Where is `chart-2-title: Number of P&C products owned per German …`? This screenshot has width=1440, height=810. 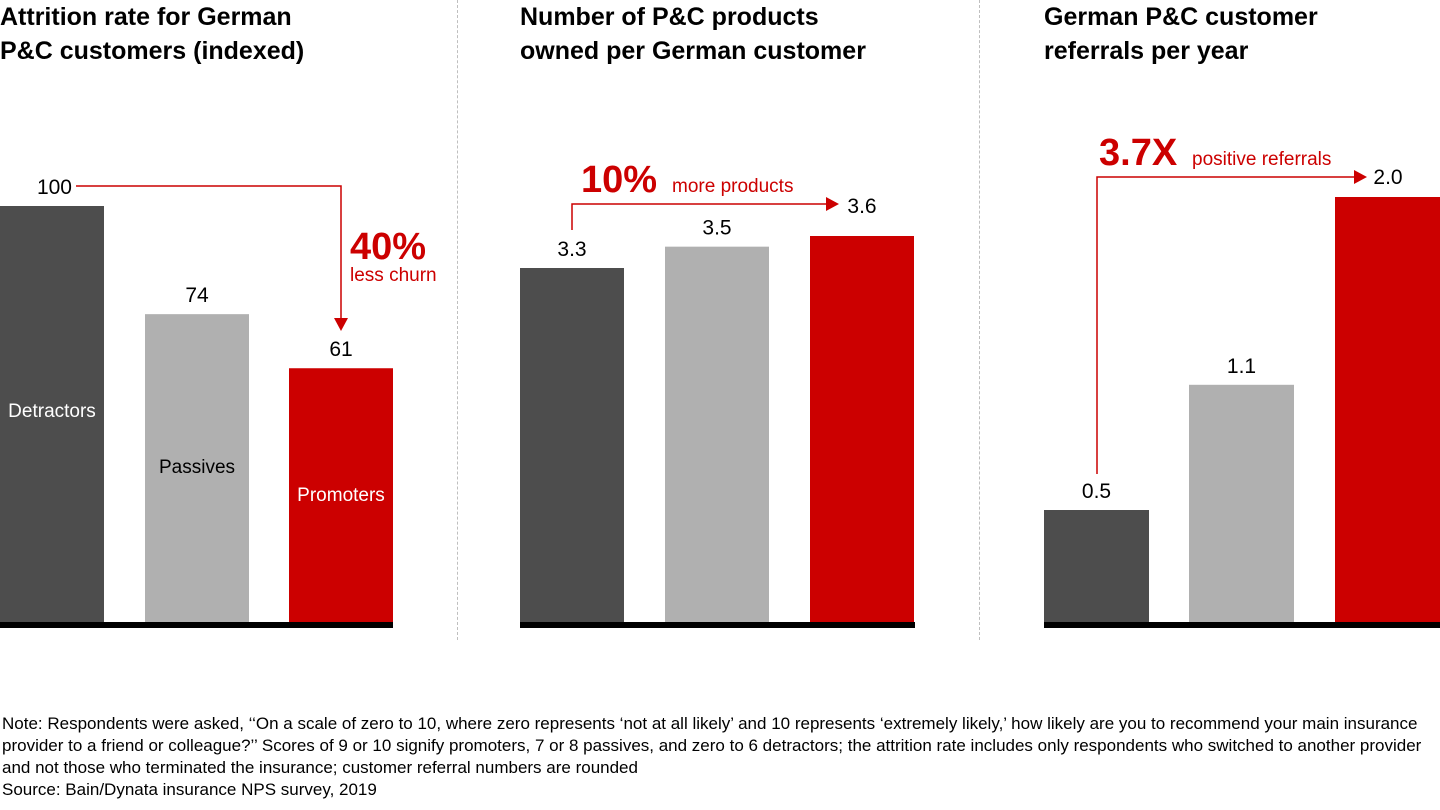
chart-2-title: Number of P&C products owned per German … is located at coordinates (693, 34).